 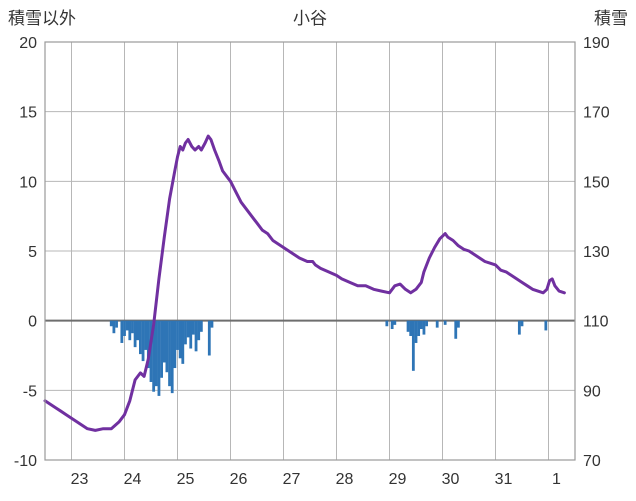 I want to click on y-right-tick-90: 90, so click(x=592, y=391).